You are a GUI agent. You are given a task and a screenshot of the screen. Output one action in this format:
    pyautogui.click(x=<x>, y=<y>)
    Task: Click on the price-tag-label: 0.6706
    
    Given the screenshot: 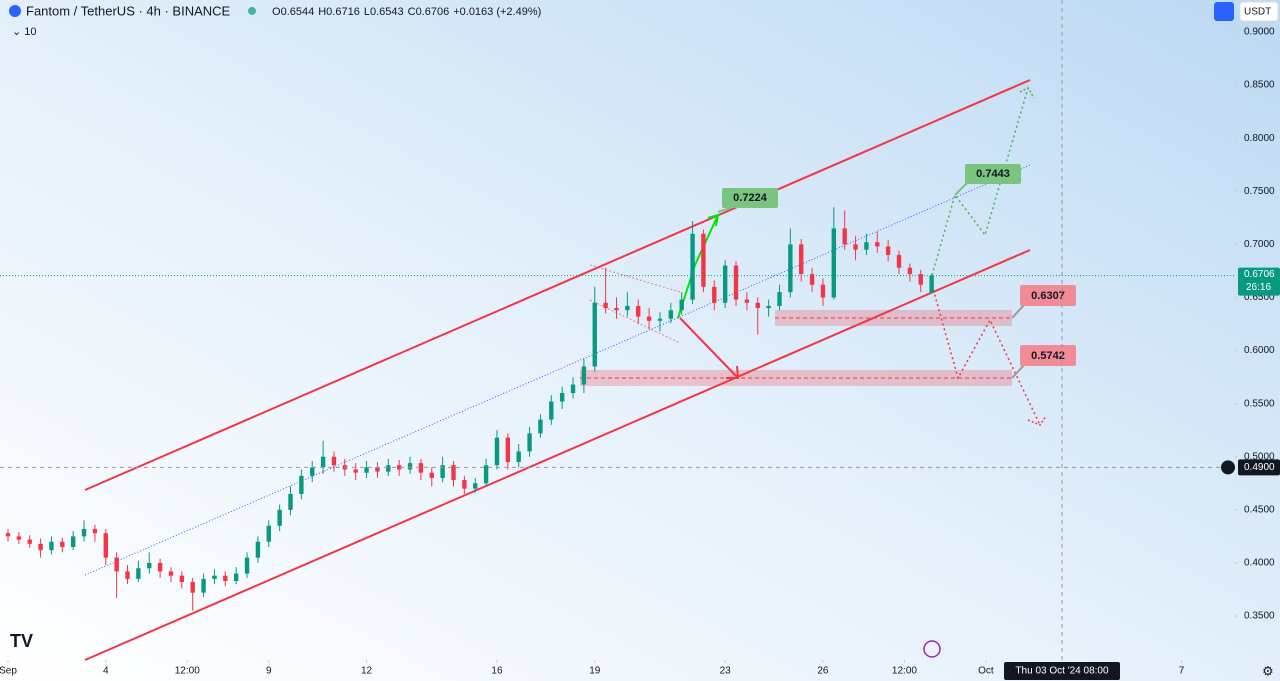 What is the action you would take?
    pyautogui.click(x=1259, y=274)
    